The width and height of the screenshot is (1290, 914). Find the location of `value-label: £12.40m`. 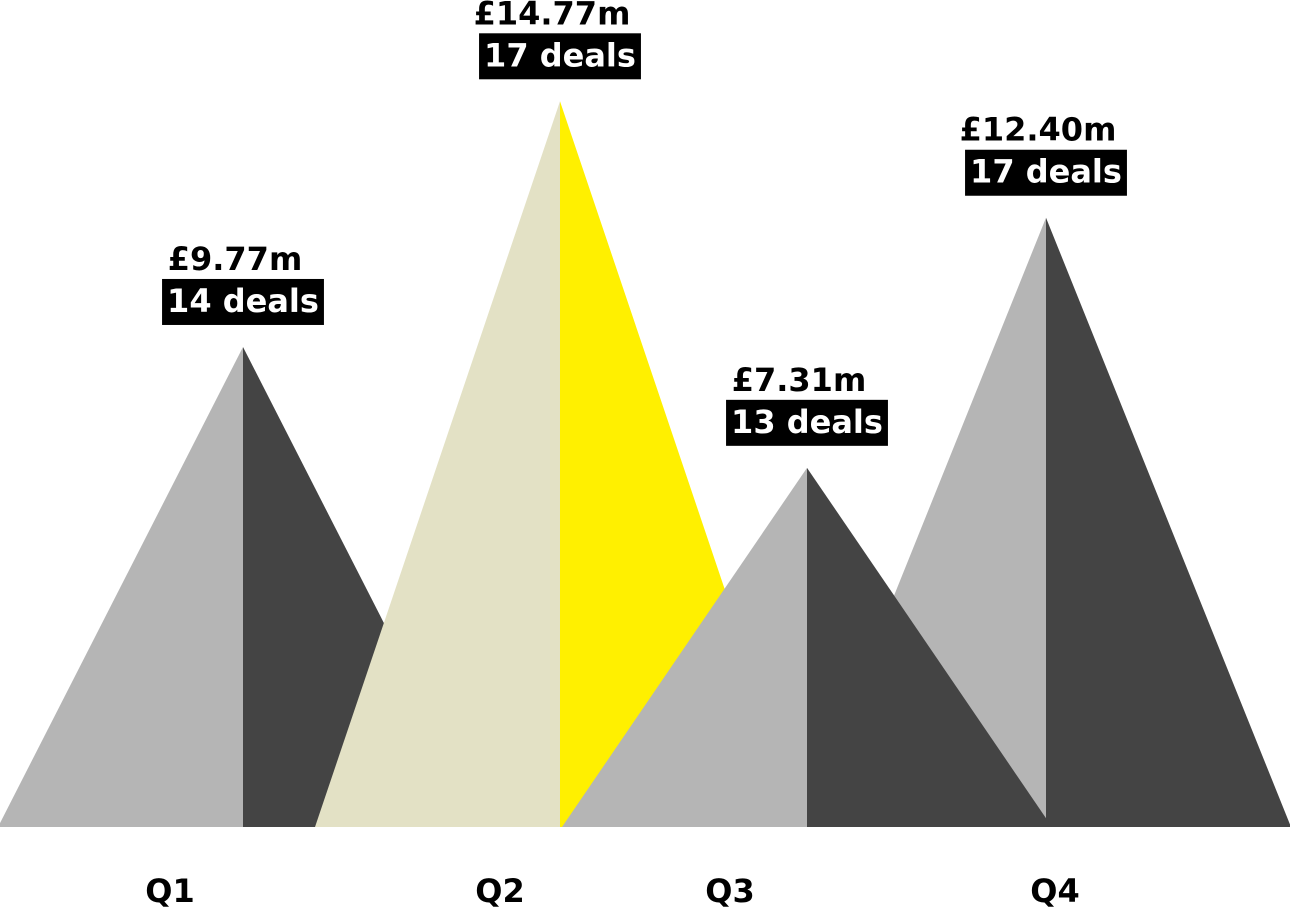

value-label: £12.40m is located at coordinates (1038, 130).